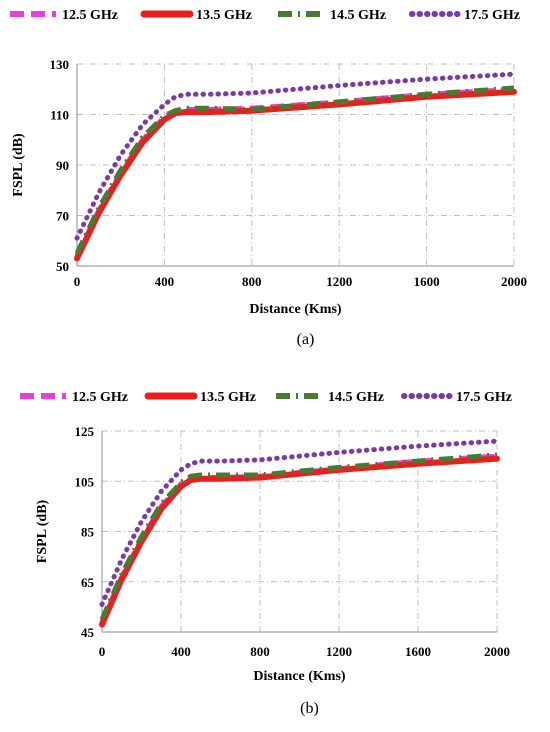 This screenshot has width=550, height=732. I want to click on y-tick-label: 90, so click(62, 165).